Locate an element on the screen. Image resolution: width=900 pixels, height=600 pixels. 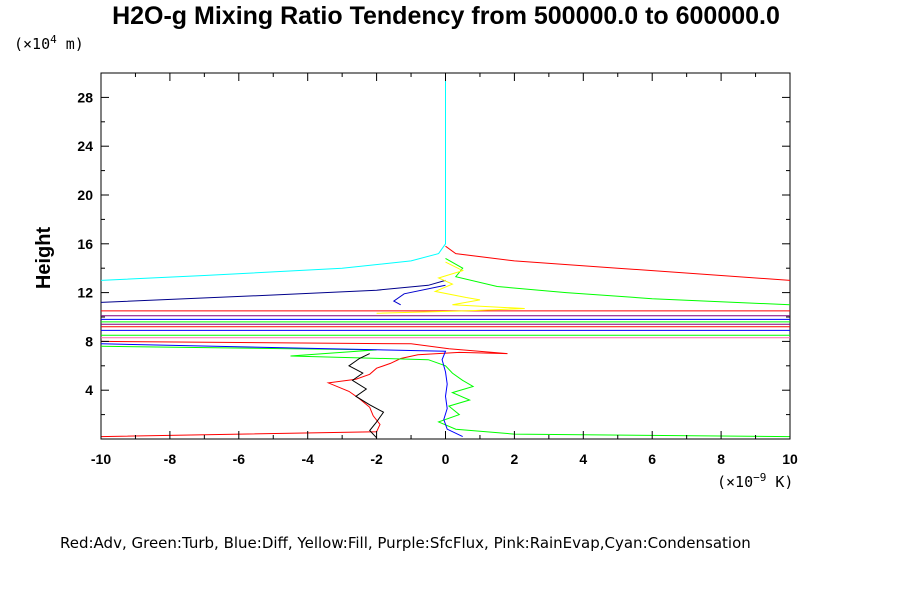
x-tick-label: 8 is located at coordinates (721, 459).